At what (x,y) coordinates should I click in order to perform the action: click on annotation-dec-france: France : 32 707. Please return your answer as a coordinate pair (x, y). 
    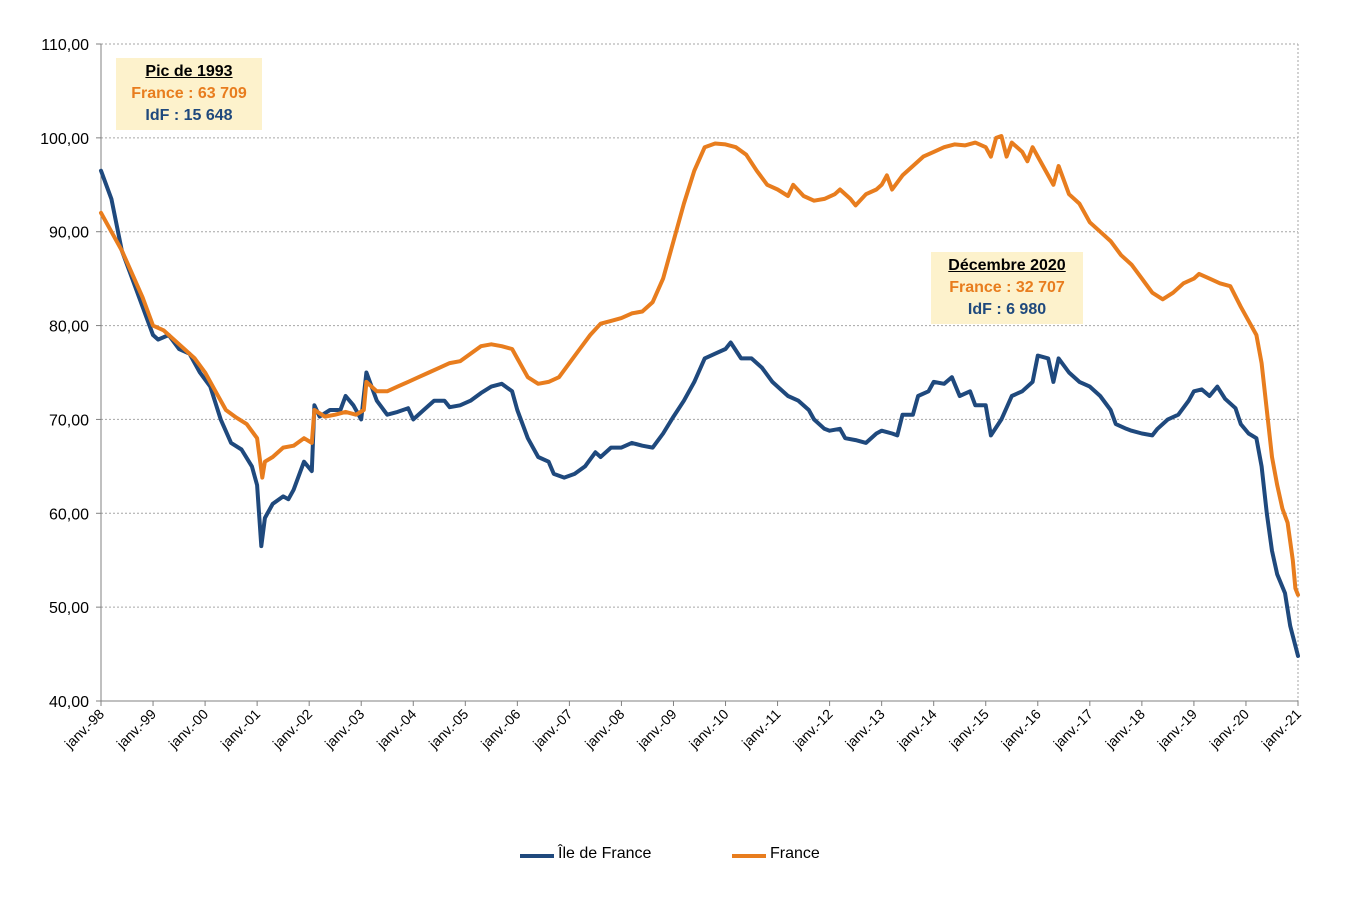
    Looking at the image, I should click on (1007, 287).